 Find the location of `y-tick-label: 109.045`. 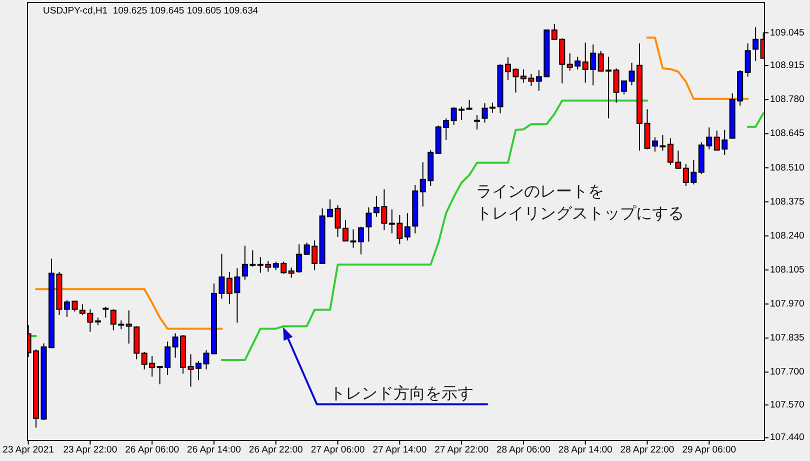

y-tick-label: 109.045 is located at coordinates (787, 32).